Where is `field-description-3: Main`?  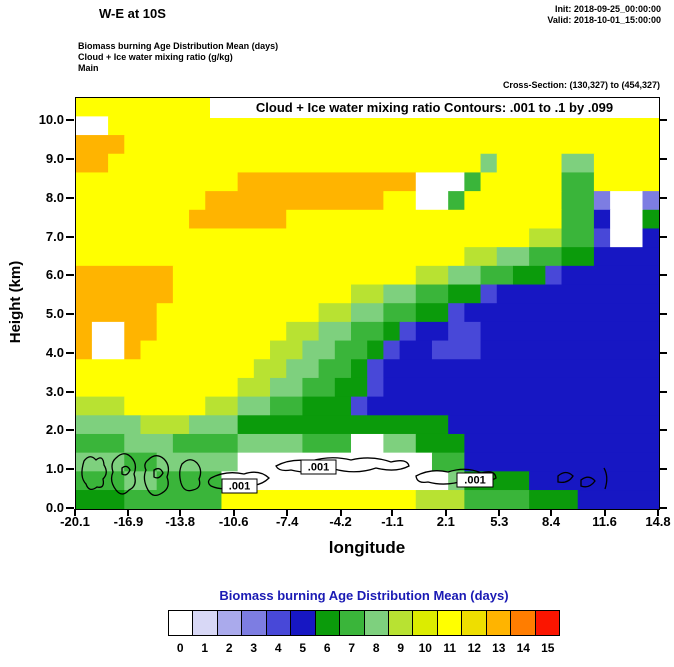
field-description-3: Main is located at coordinates (88, 68).